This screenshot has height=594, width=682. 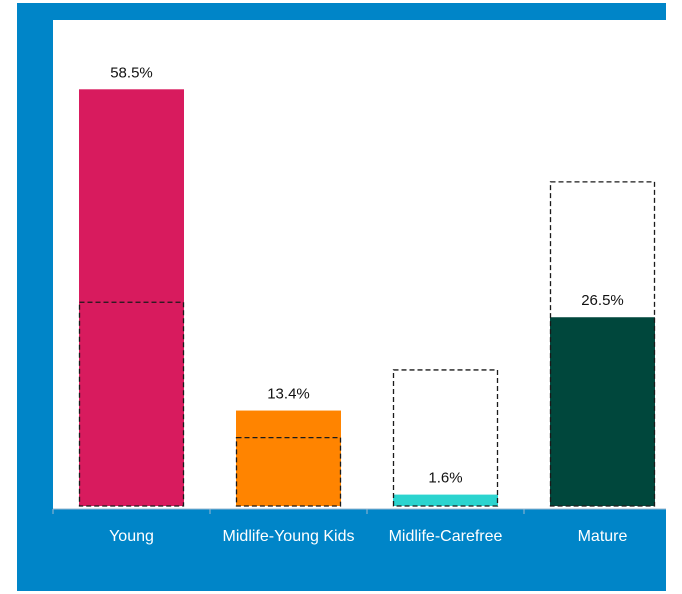 What do you see at coordinates (445, 478) in the screenshot?
I see `value-label-2: 1.6%` at bounding box center [445, 478].